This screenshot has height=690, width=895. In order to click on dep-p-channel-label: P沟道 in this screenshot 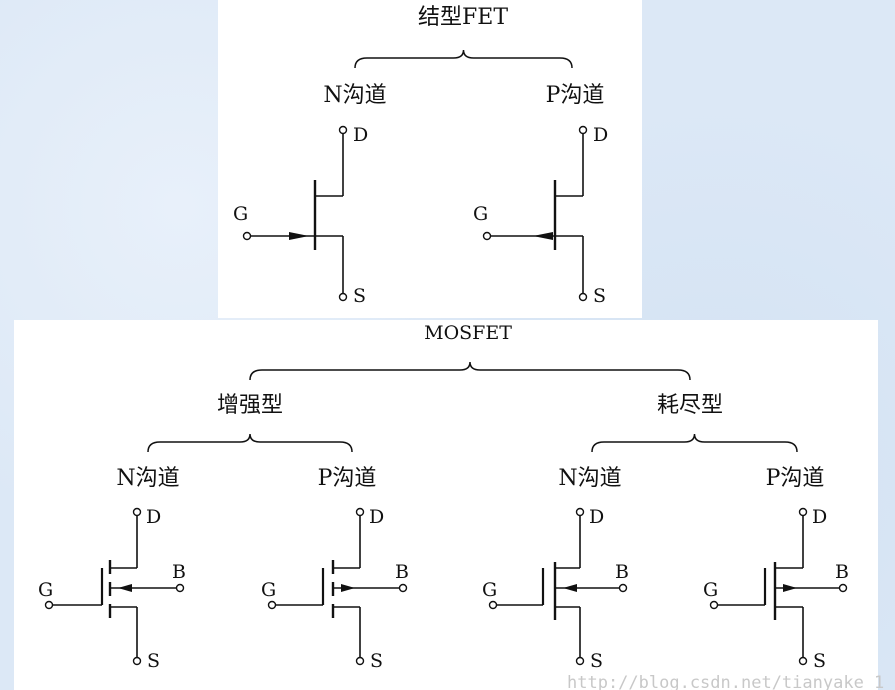, I will do `click(795, 478)`.